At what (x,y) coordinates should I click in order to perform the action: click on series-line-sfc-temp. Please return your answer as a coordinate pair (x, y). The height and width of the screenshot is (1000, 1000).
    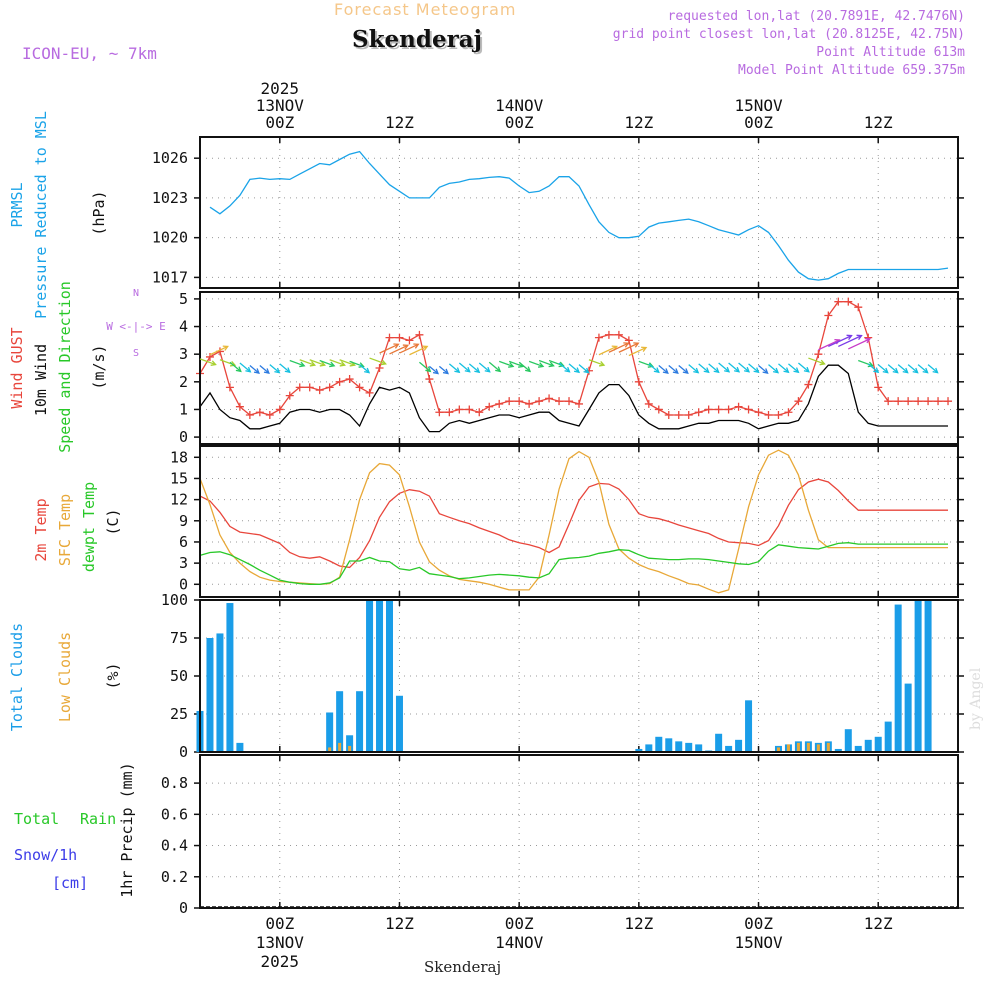
    Looking at the image, I should click on (573, 521).